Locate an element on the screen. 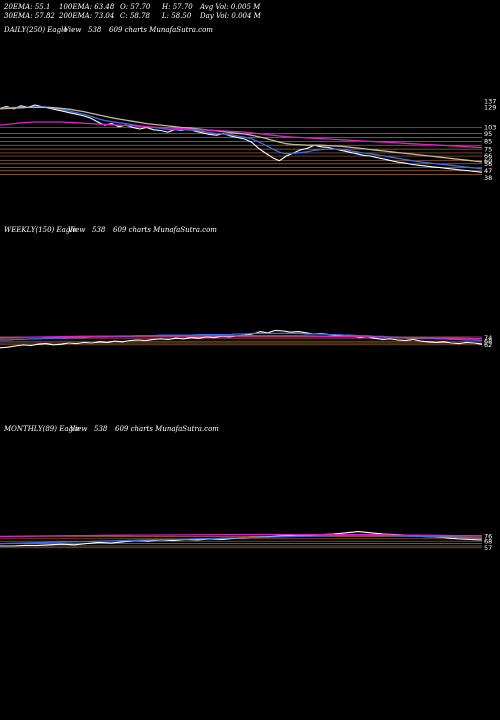 This screenshot has height=720, width=500. monthly-ema-line-a is located at coordinates (241, 539).